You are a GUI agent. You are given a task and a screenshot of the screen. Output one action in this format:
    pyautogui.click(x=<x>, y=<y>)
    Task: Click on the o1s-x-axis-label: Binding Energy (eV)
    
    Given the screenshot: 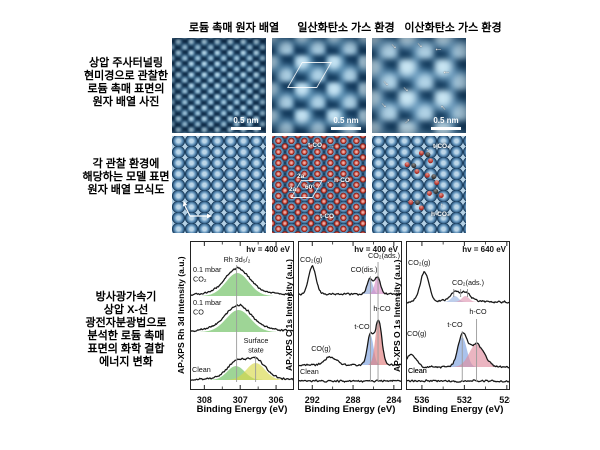 What is the action you would take?
    pyautogui.click(x=458, y=409)
    